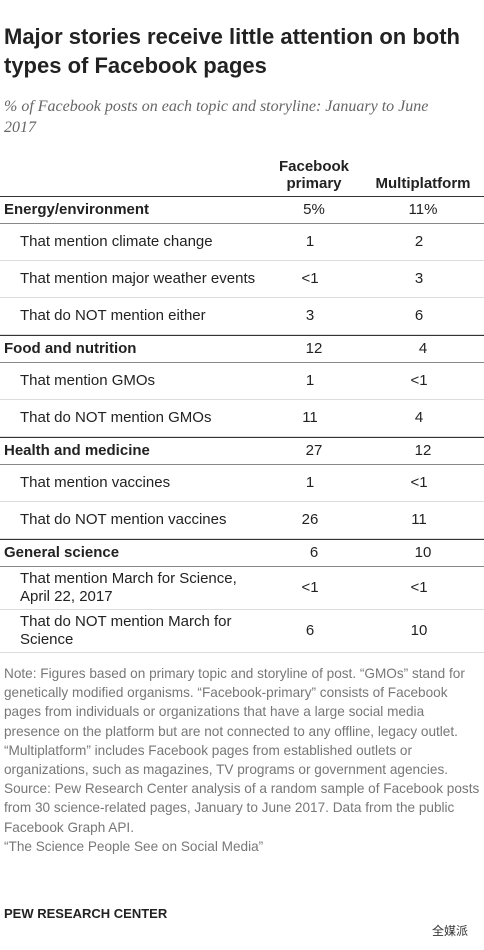  I want to click on section-row: Health and medicine 27 12, so click(242, 451).